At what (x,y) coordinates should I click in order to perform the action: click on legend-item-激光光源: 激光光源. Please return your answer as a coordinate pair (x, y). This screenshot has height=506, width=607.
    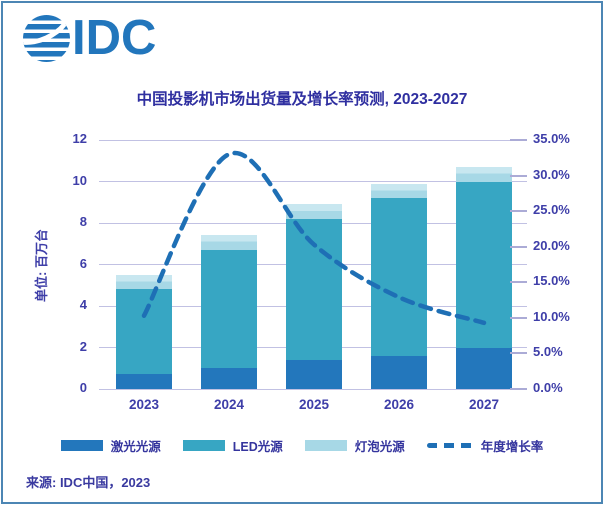
    Looking at the image, I should click on (110, 445).